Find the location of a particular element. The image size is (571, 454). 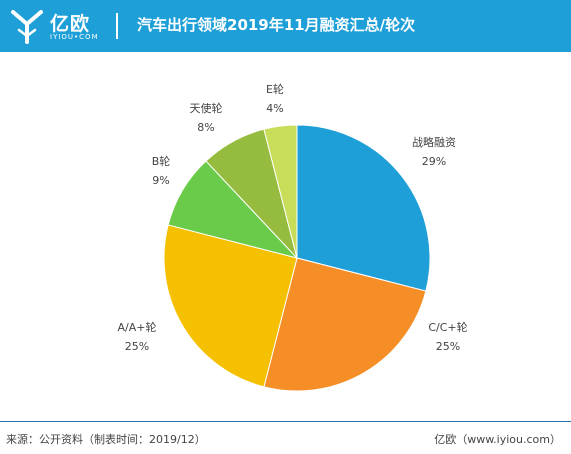

logo-text: 亿欧 is located at coordinates (70, 24).